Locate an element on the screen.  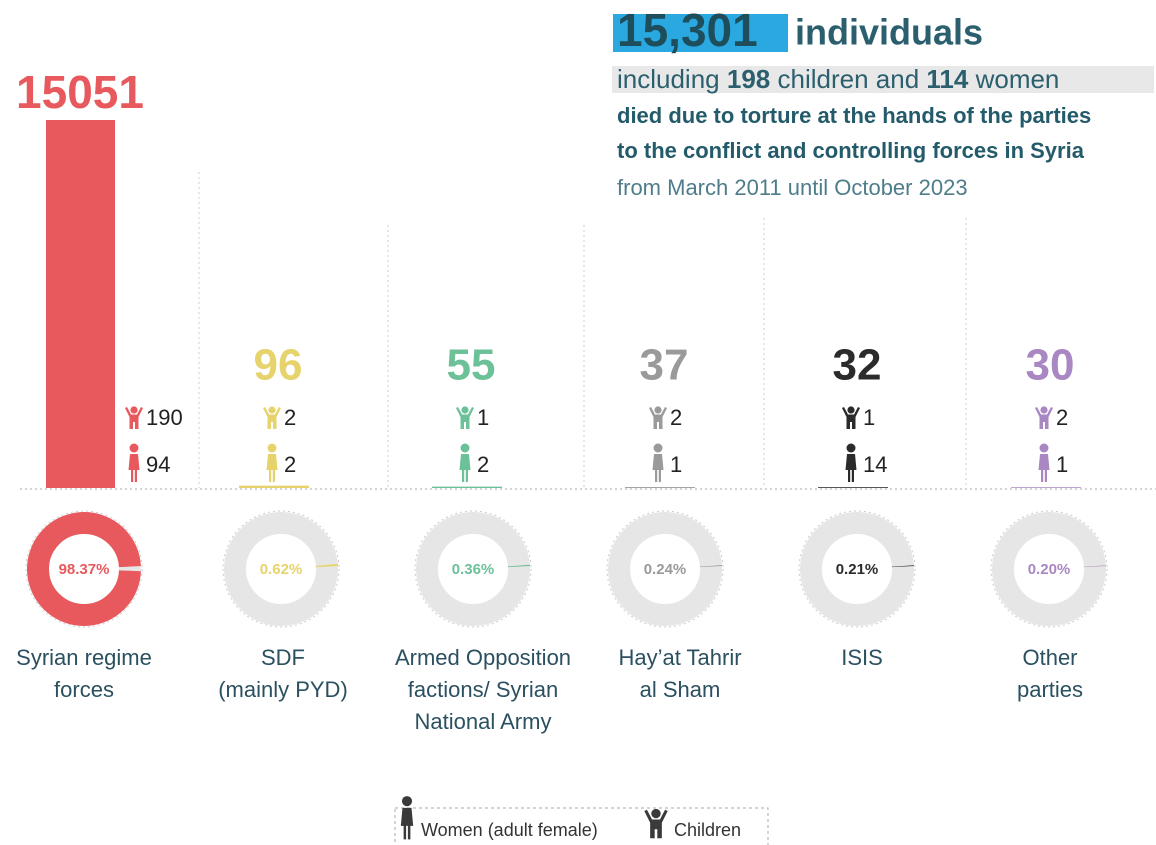
value-label: 30 is located at coordinates (1050, 365).